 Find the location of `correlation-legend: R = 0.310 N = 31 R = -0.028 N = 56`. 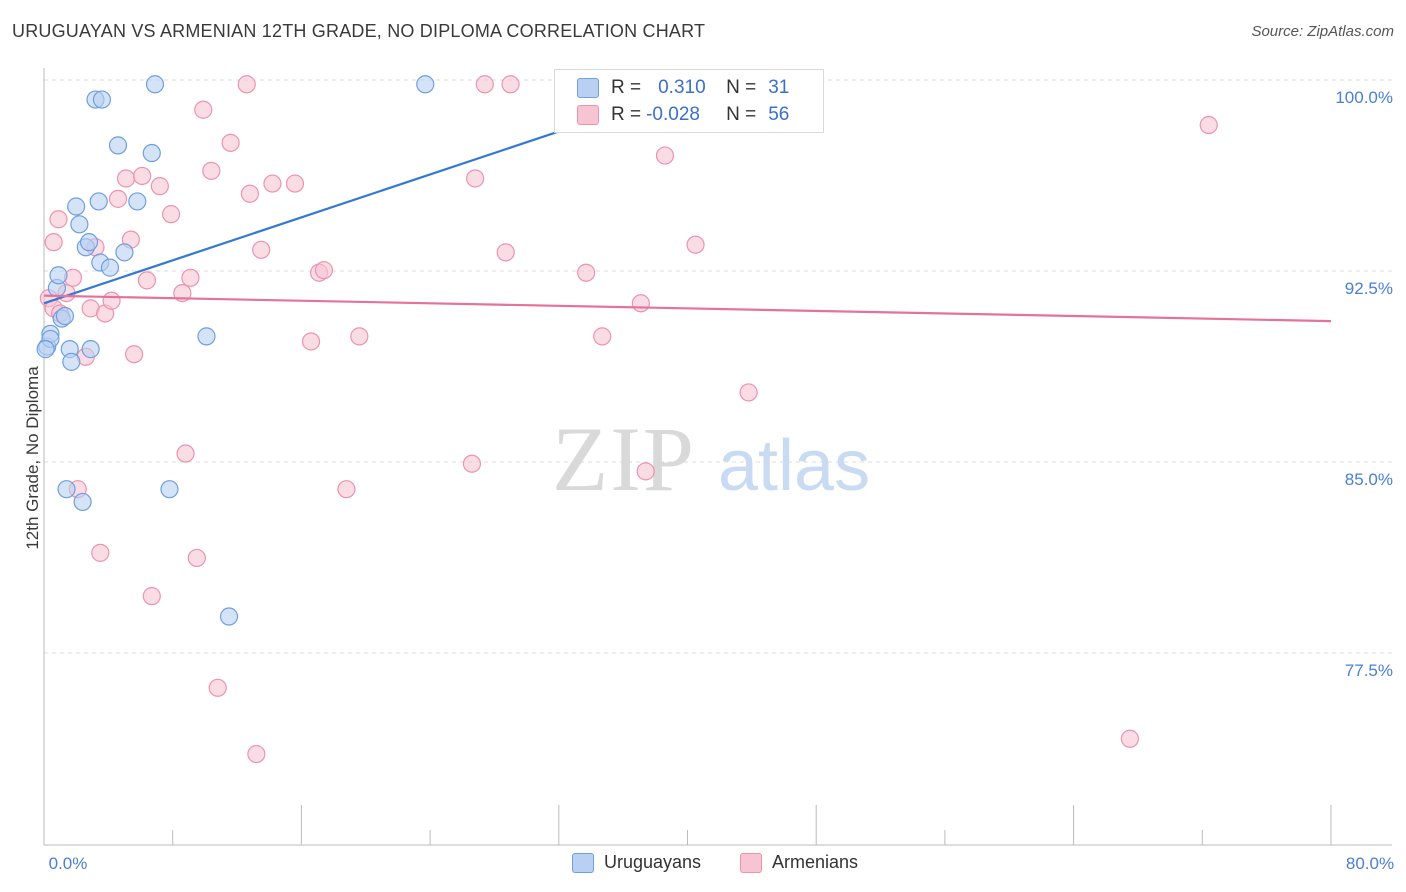

correlation-legend: R = 0.310 N = 31 R = -0.028 N = 56 is located at coordinates (689, 101).